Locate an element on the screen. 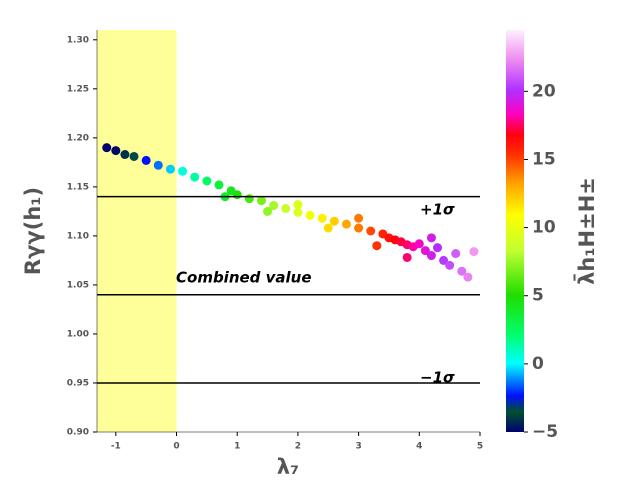 This screenshot has height=484, width=640. y-tick-label: 1.10 is located at coordinates (78, 236).